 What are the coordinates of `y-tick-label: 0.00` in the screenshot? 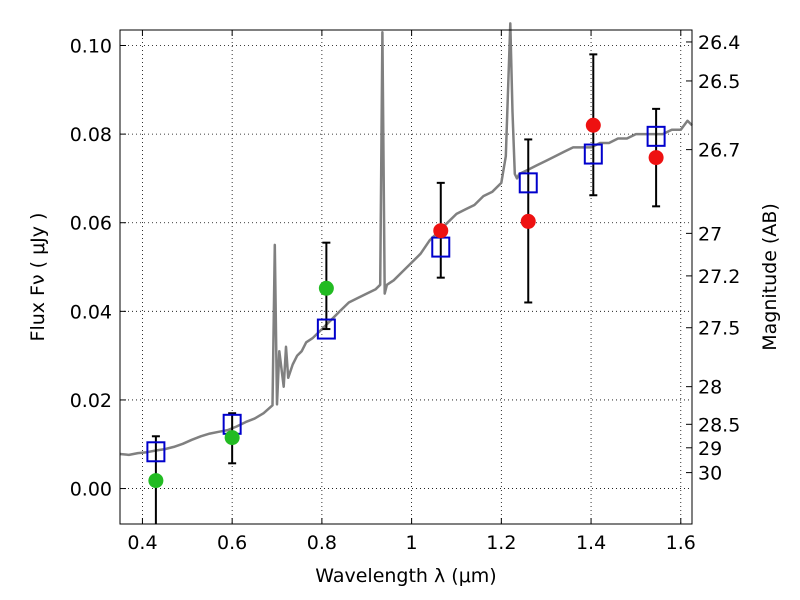 It's located at (91, 490).